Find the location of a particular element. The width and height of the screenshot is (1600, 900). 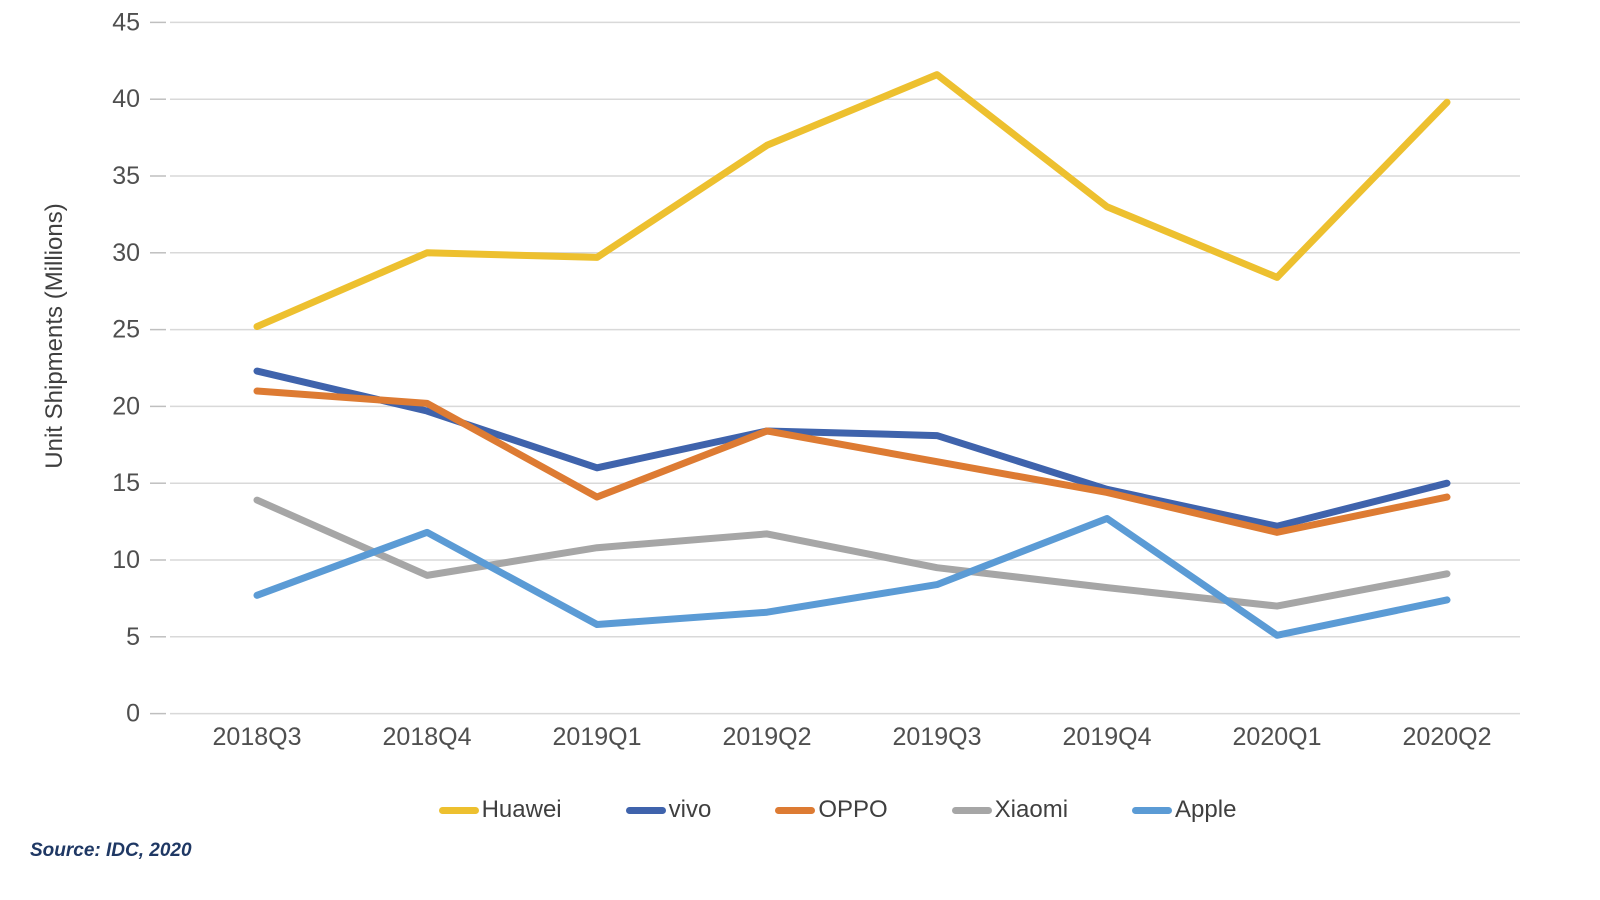

y-axis-tick-label: 25 is located at coordinates (126, 330).